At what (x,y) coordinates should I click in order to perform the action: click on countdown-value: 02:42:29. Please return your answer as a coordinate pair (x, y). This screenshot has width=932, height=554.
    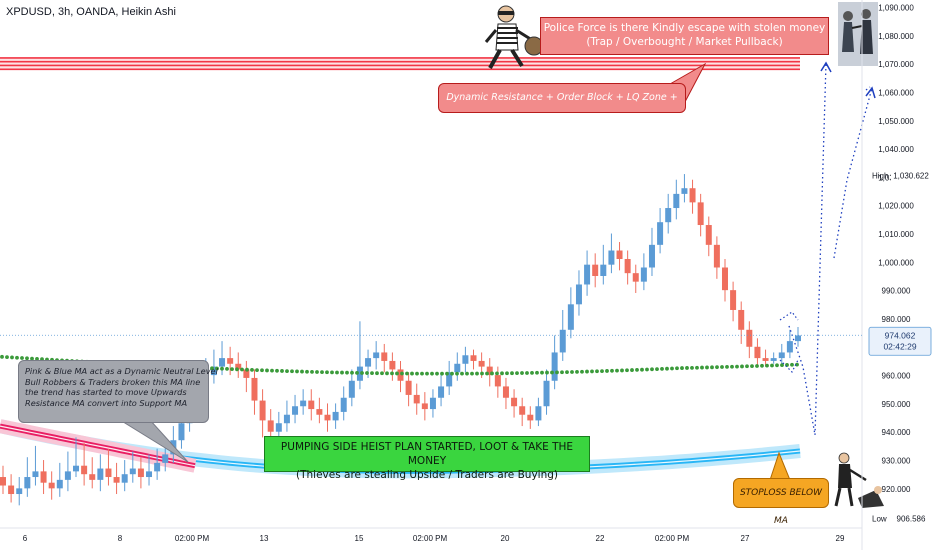
    Looking at the image, I should click on (899, 346).